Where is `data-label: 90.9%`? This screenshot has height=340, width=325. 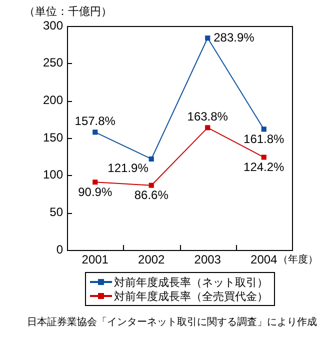 data-label: 90.9% is located at coordinates (95, 191).